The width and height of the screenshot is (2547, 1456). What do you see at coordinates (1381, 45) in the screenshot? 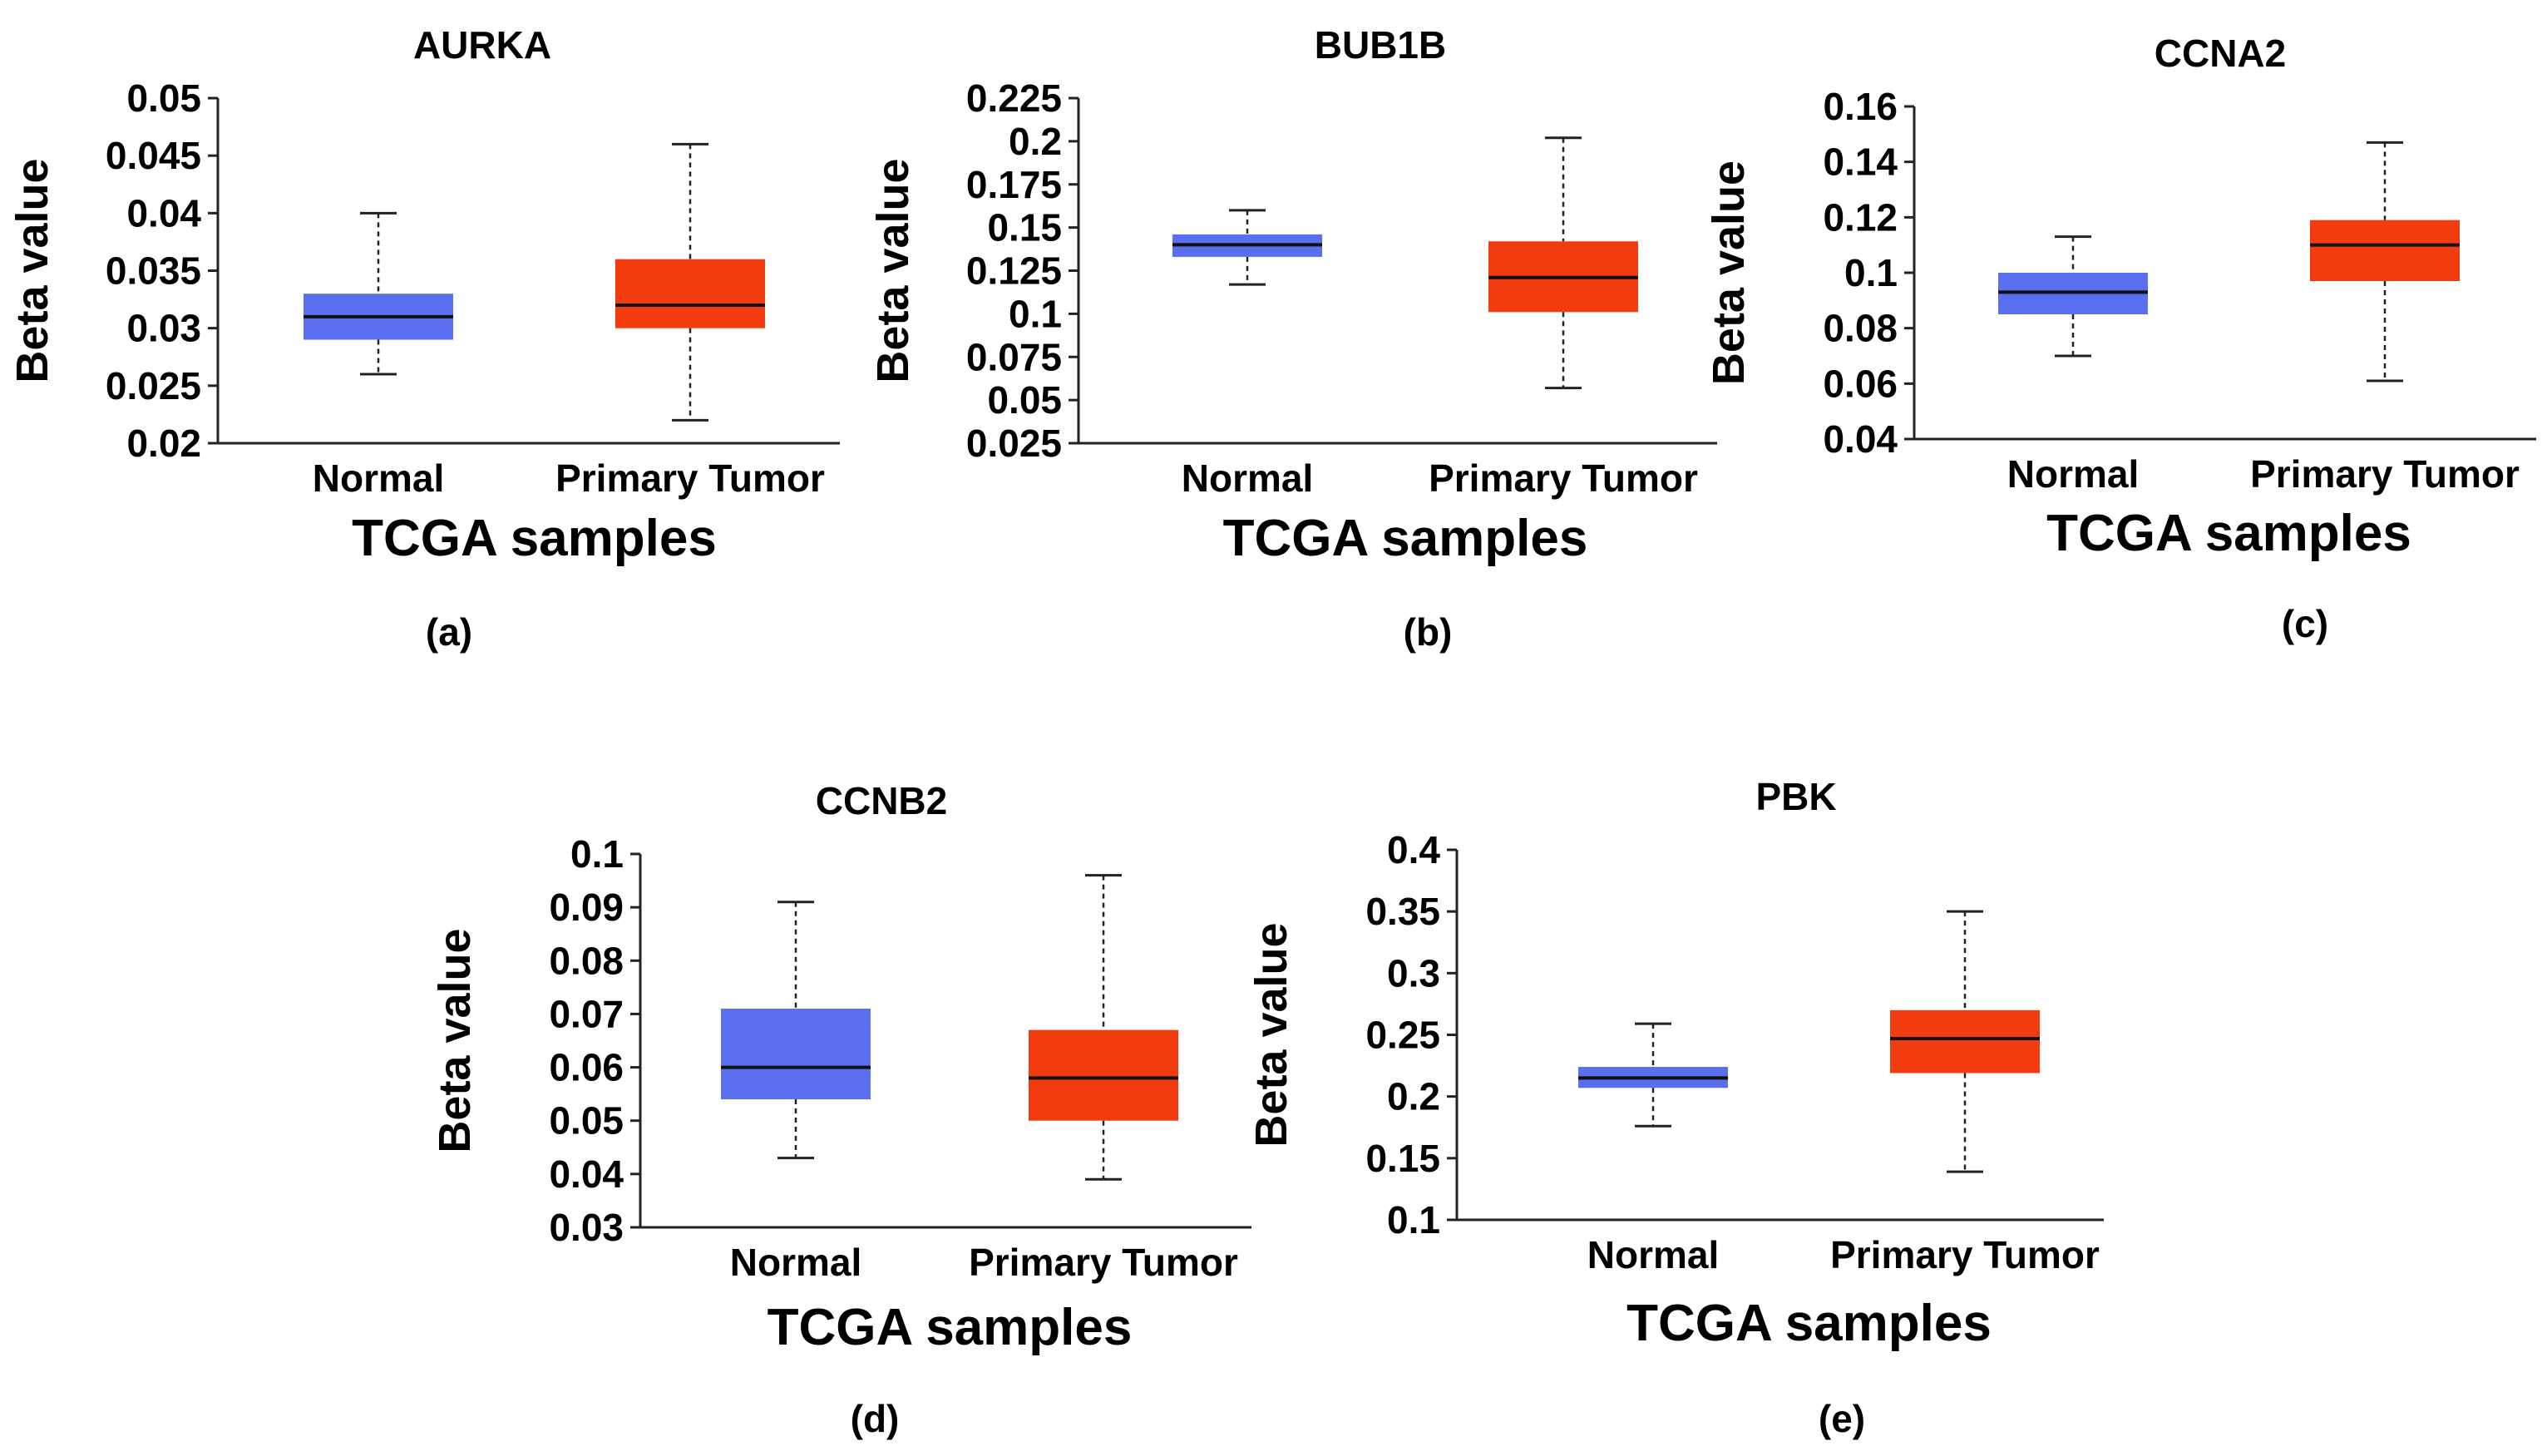
I see `chart-title: BUB1B` at bounding box center [1381, 45].